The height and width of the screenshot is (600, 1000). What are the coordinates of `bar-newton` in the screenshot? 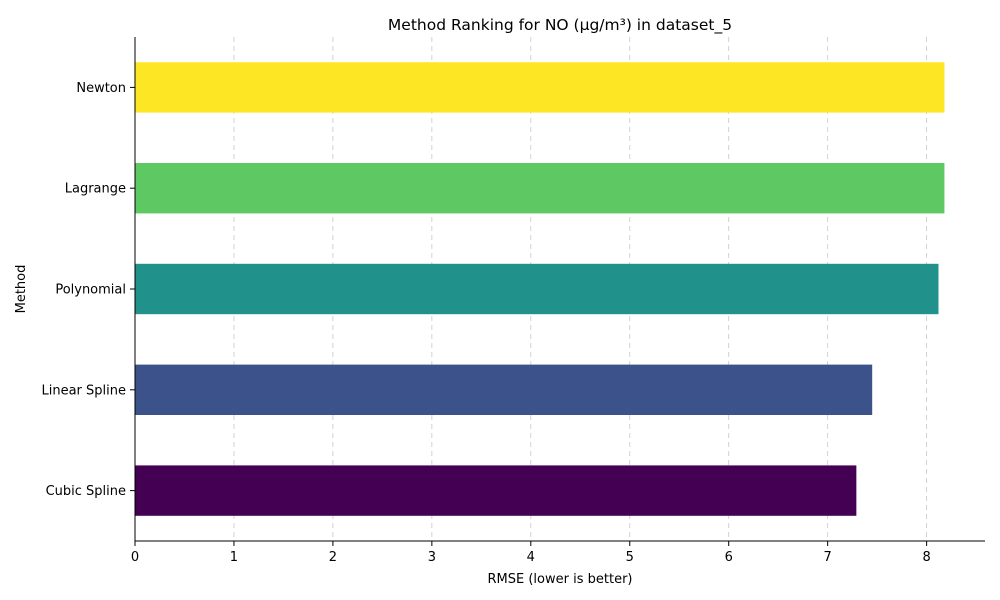 It's located at (540, 87).